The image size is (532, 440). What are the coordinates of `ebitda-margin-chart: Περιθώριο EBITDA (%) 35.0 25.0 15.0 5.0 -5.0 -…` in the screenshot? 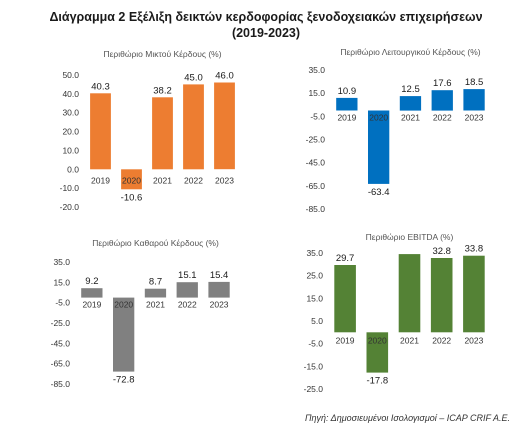 It's located at (394, 313).